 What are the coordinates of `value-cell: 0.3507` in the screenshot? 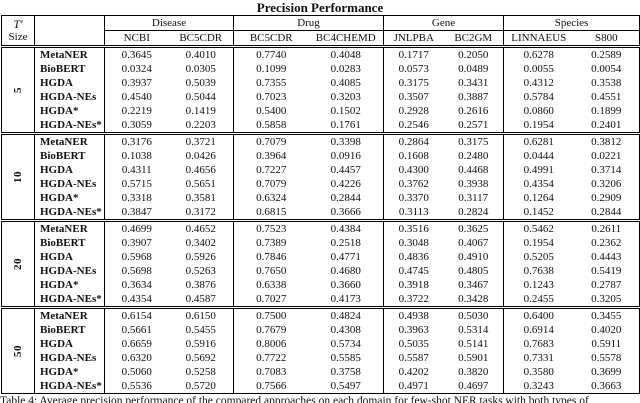 It's located at (413, 97).